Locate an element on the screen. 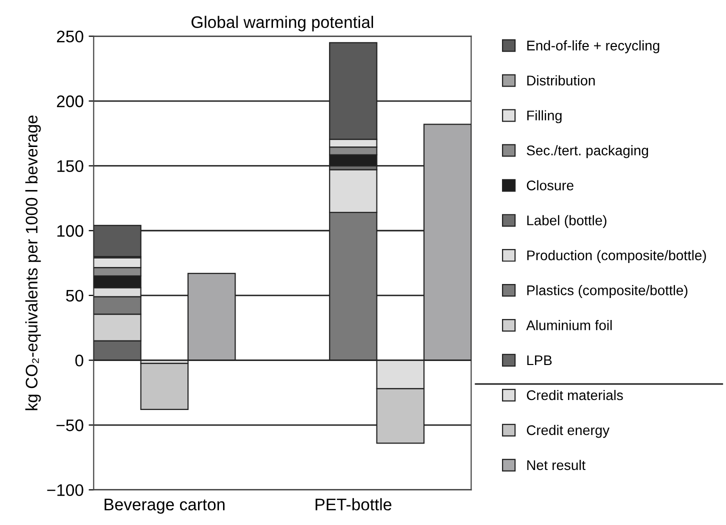 The image size is (726, 525). y-tick-label: 200 is located at coordinates (70, 101).